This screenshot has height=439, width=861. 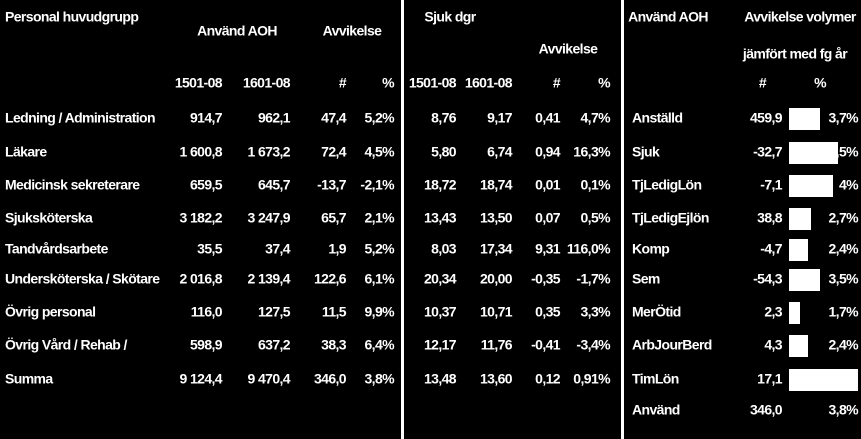 I want to click on side-value: -54,3, so click(x=768, y=279).